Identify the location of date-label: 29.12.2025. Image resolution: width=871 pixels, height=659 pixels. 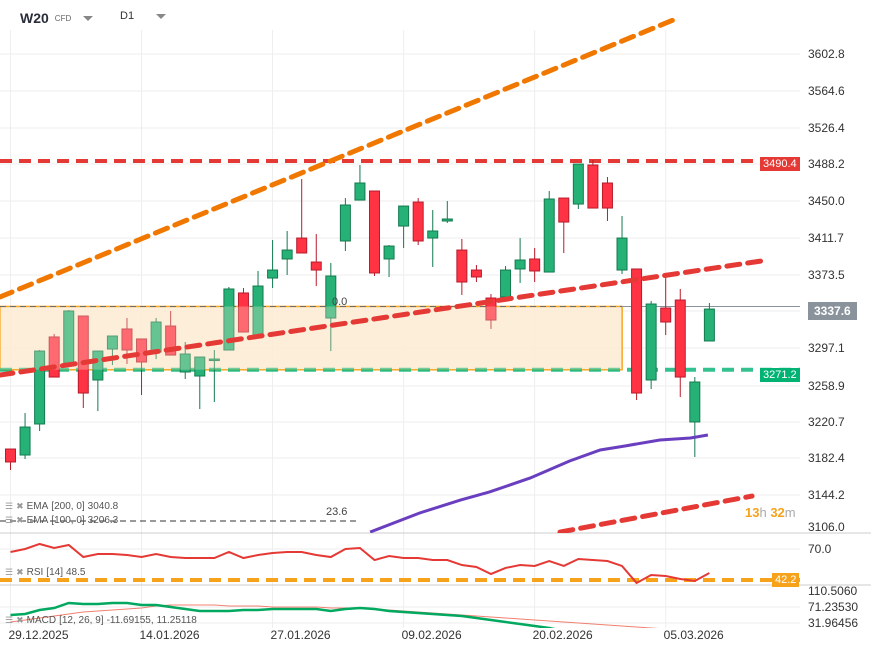
(38, 635).